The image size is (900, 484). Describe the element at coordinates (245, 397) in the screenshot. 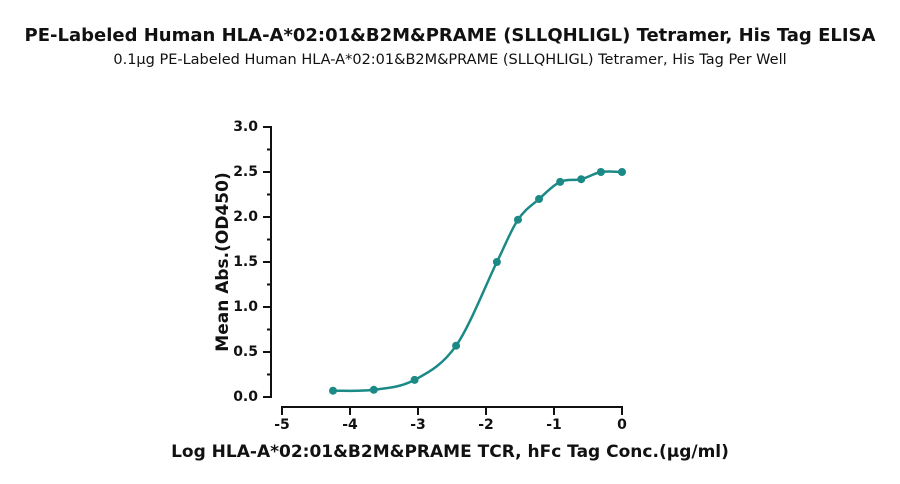

I see `y-tick-label: 0.0` at that location.